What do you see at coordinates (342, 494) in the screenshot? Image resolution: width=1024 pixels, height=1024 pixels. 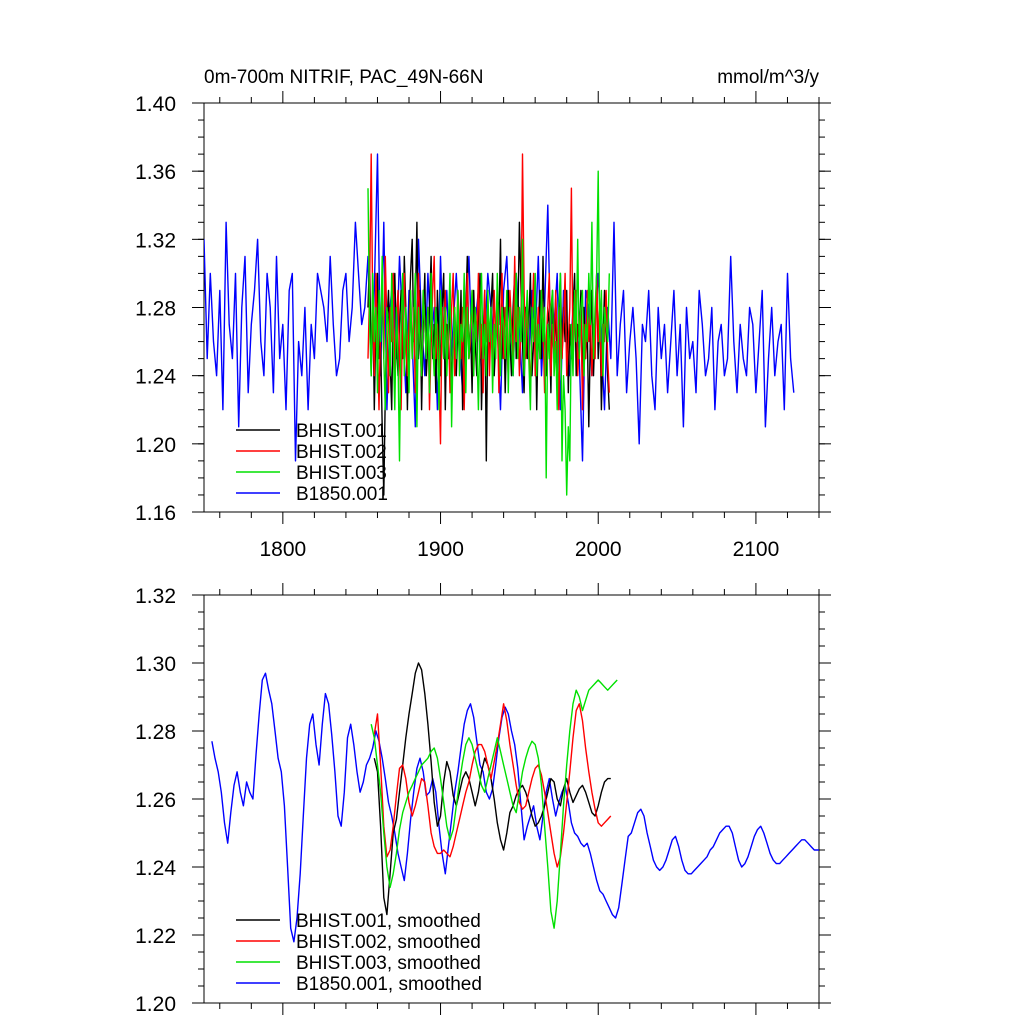 I see `legend-label: B1850.001` at bounding box center [342, 494].